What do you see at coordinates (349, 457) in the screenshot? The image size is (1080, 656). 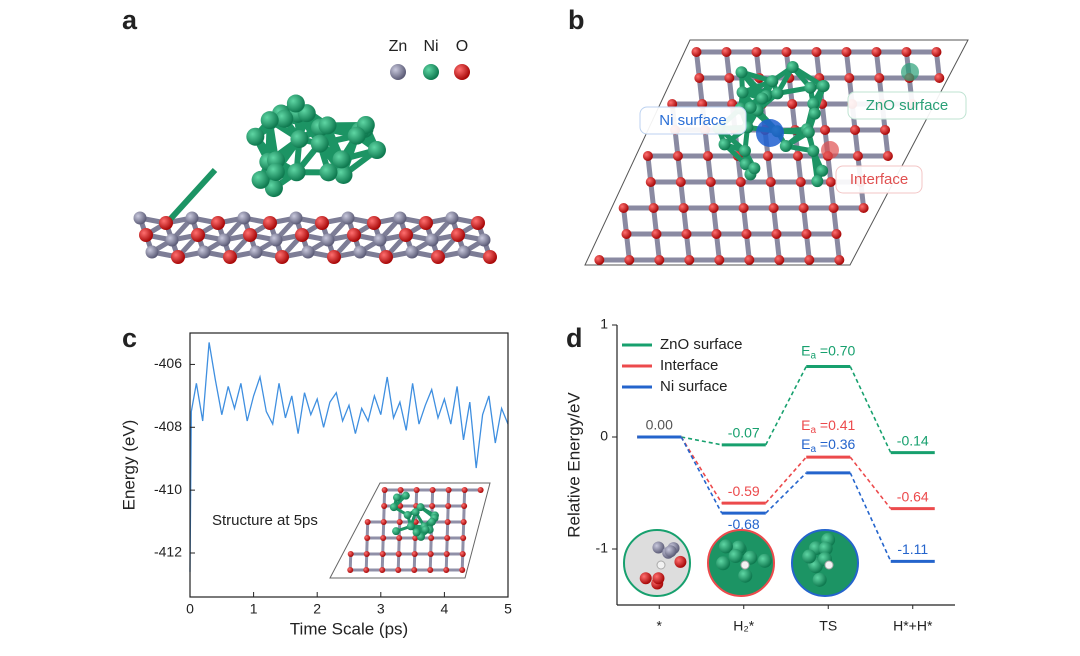 I see `data-line` at bounding box center [349, 457].